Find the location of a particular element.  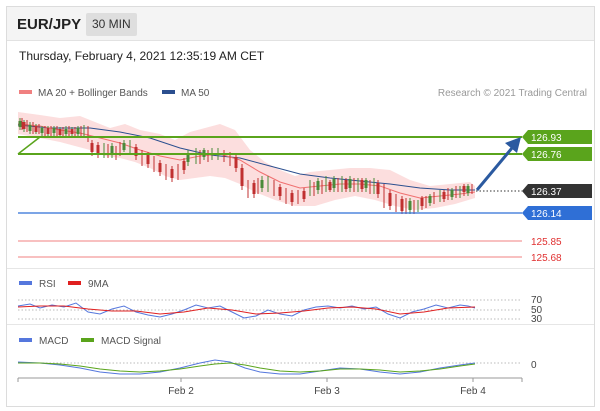

price-tag-r1: 126.76 is located at coordinates (557, 154).